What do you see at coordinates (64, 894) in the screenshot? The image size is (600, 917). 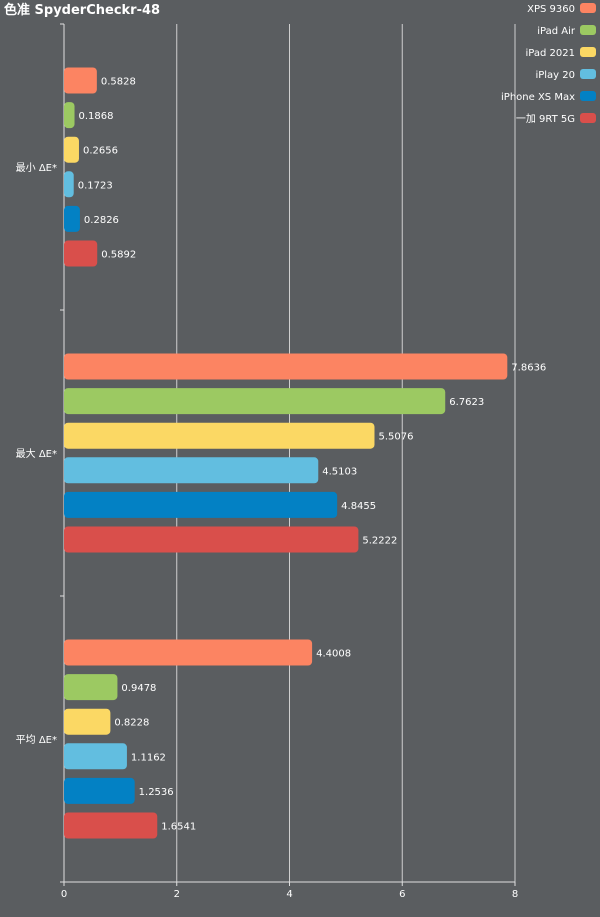 I see `x-tick-label: 0` at bounding box center [64, 894].